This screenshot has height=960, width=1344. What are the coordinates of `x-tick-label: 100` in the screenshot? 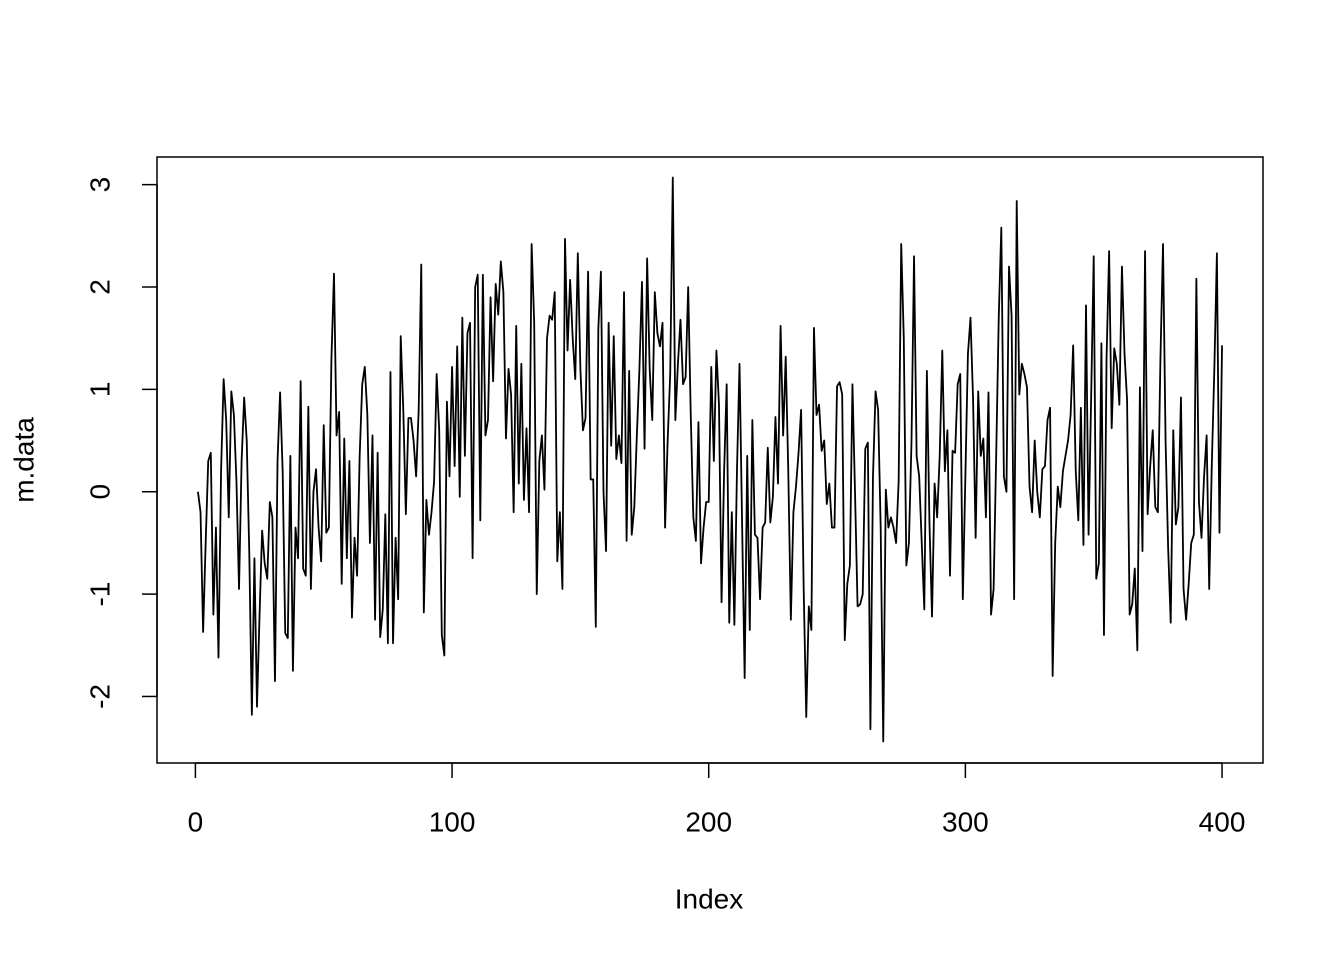 It's located at (452, 821).